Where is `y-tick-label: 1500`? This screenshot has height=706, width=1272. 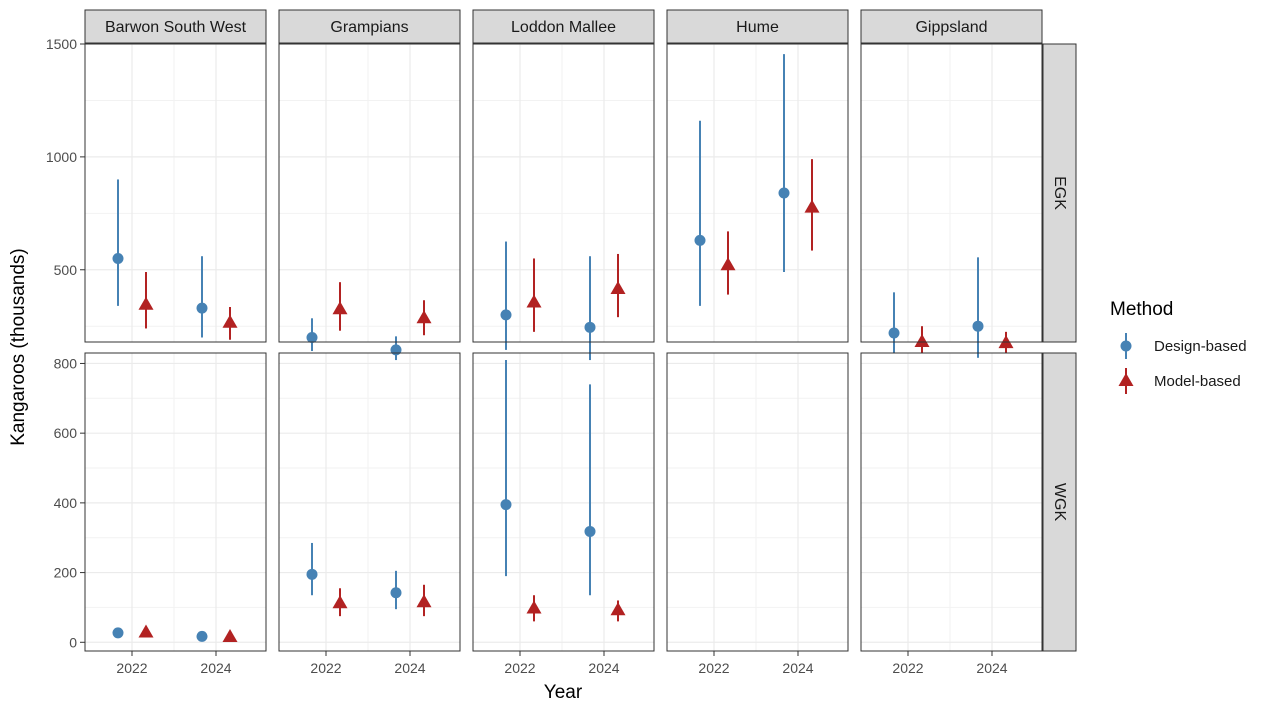
y-tick-label: 1500 is located at coordinates (61, 44).